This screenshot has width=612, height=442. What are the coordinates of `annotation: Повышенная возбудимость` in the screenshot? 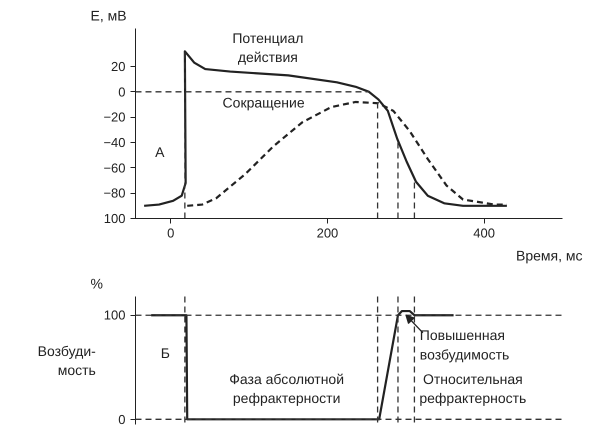 It's located at (465, 344).